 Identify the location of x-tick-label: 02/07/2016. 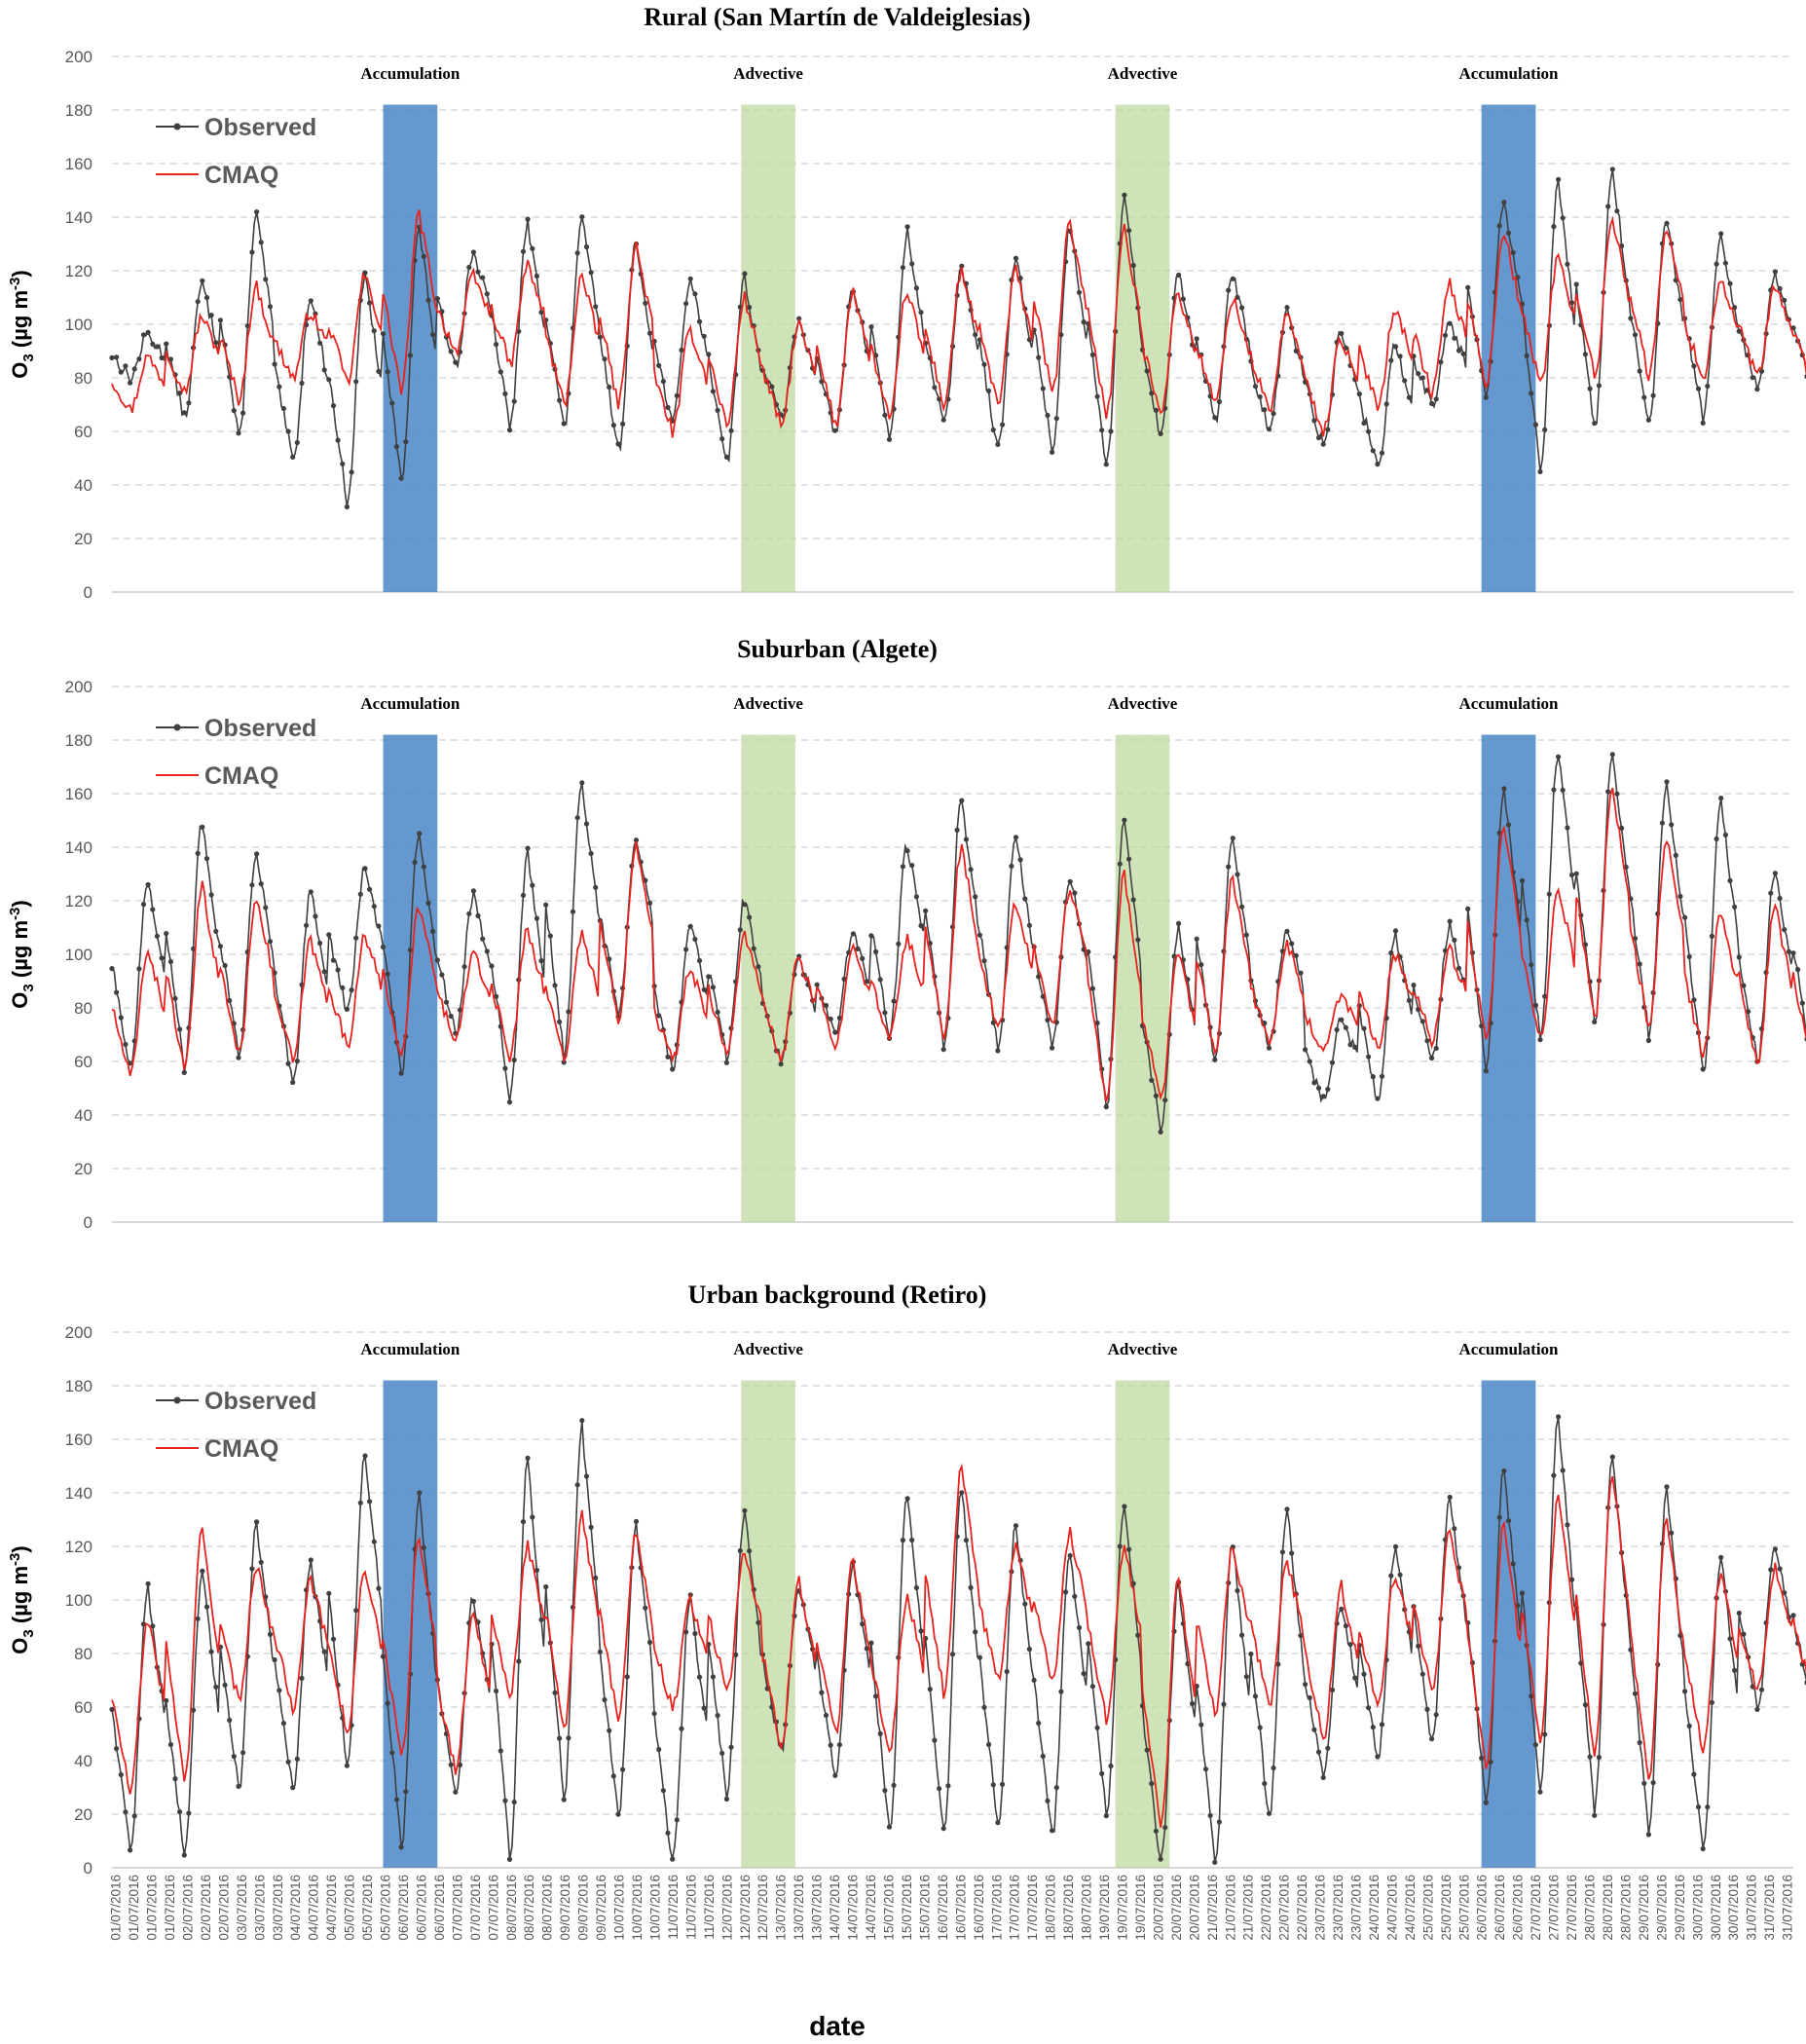
(224, 1908).